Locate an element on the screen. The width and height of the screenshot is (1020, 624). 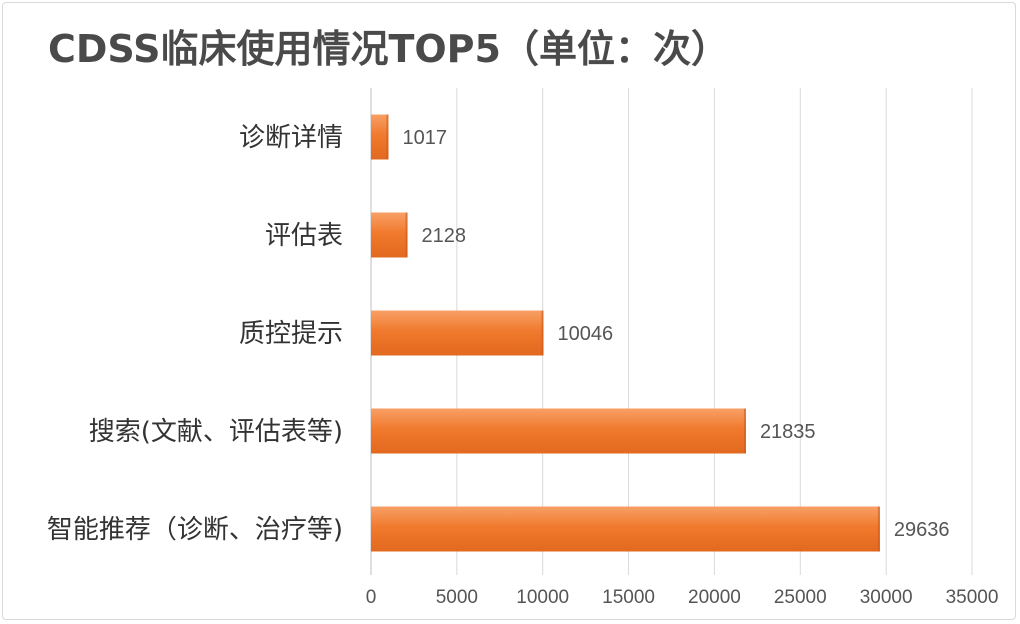
category-label: 评估表 is located at coordinates (304, 236).